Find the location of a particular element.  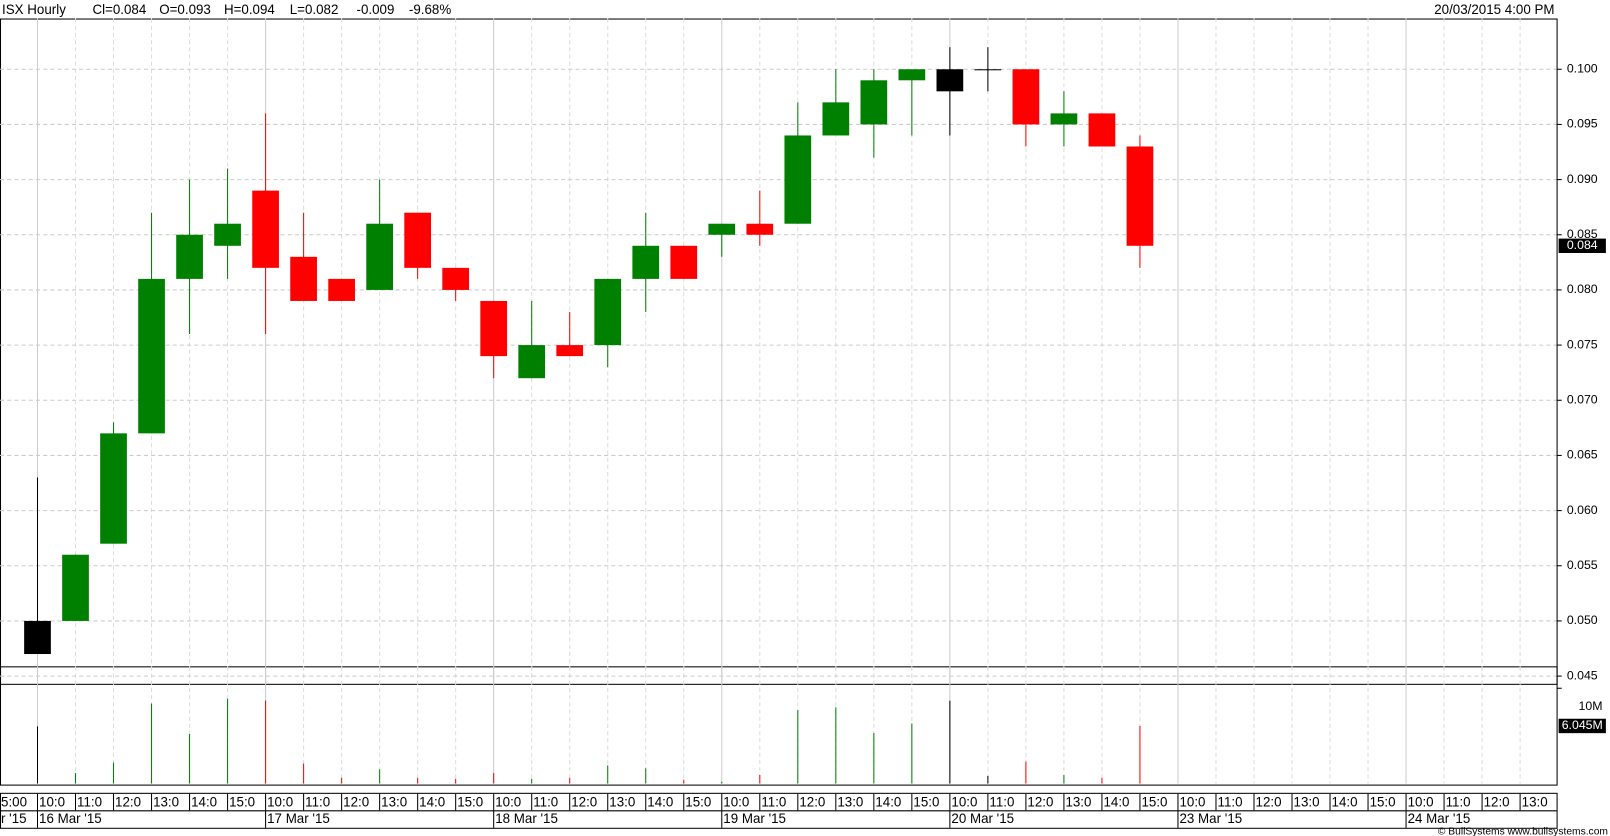

y-tick-label: 0.080 is located at coordinates (1582, 289).